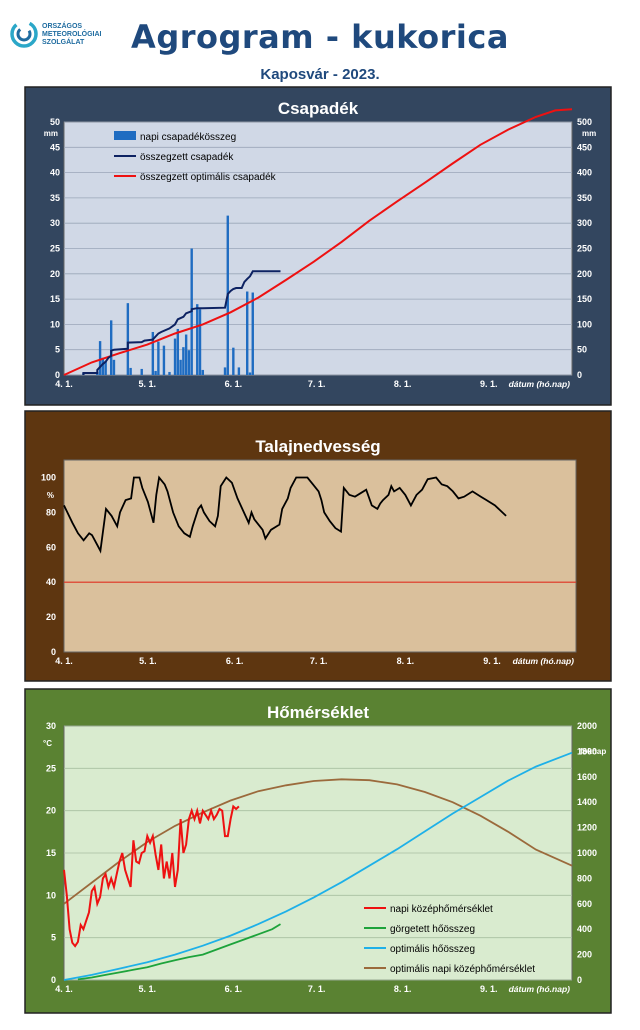 The image size is (640, 1030). What do you see at coordinates (179, 952) in the screenshot?
I see `rolling-heat-sum-line` at bounding box center [179, 952].